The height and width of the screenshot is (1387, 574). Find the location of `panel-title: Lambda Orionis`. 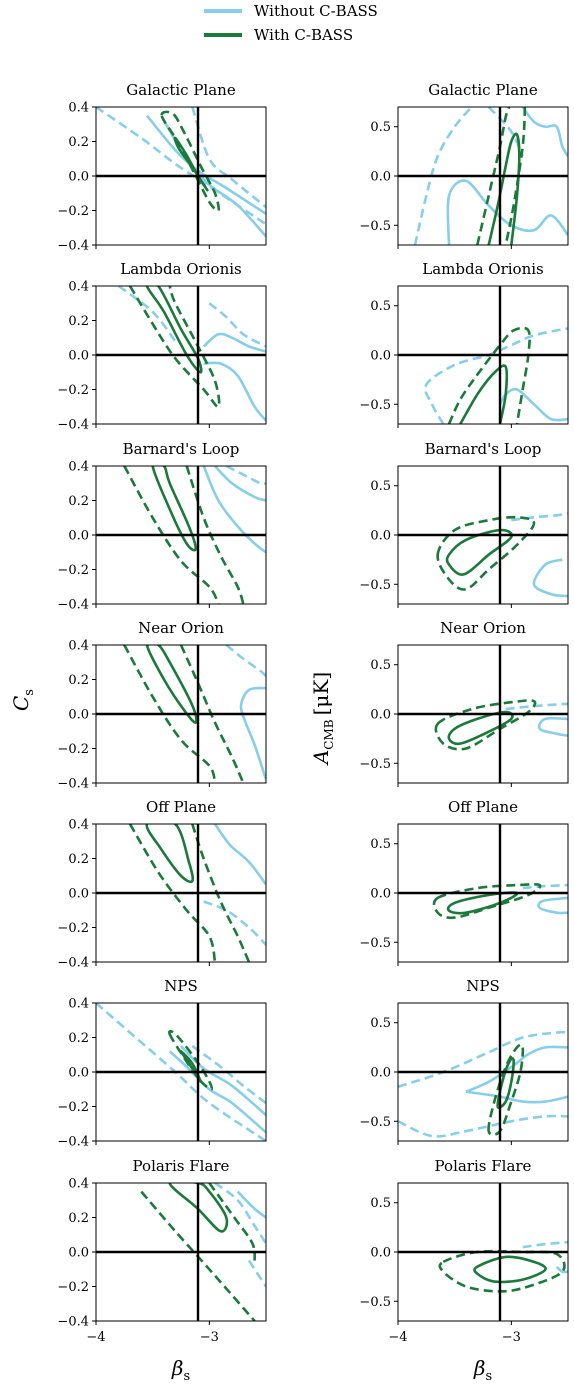

panel-title: Lambda Orionis is located at coordinates (181, 269).